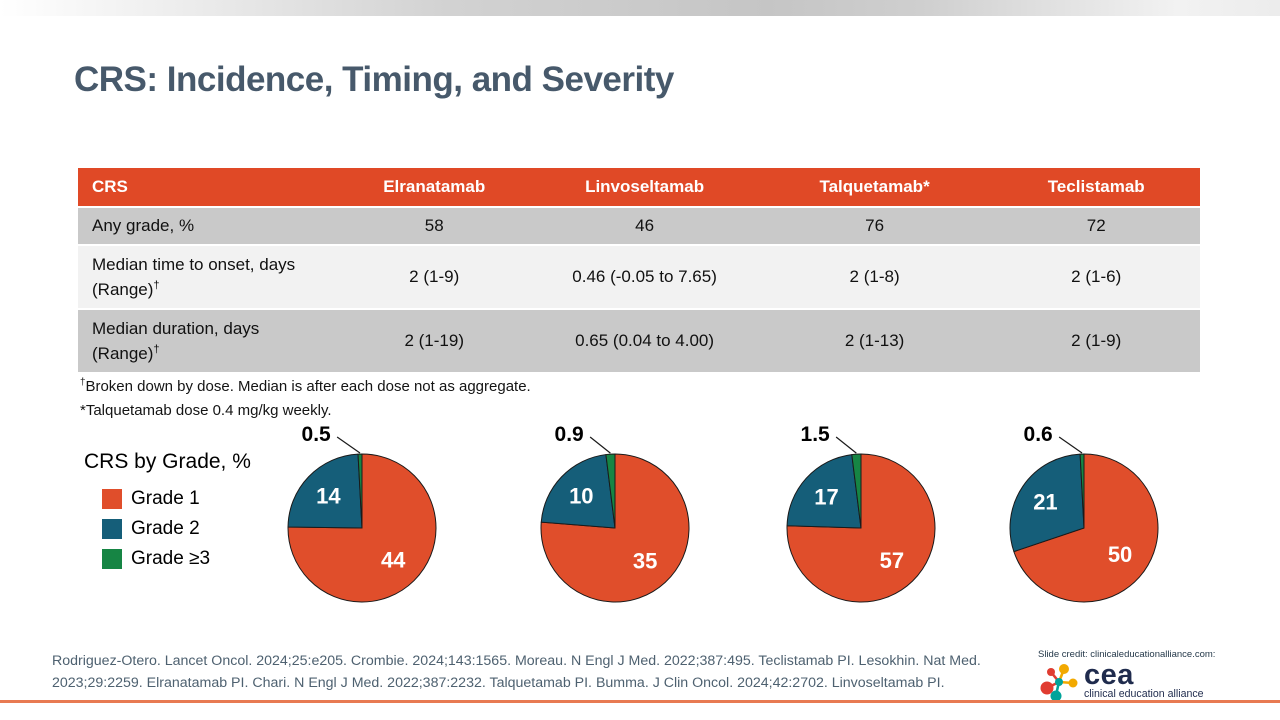 The height and width of the screenshot is (720, 1280). I want to click on cea-logo: cea clinical education alliance, so click(1143, 681).